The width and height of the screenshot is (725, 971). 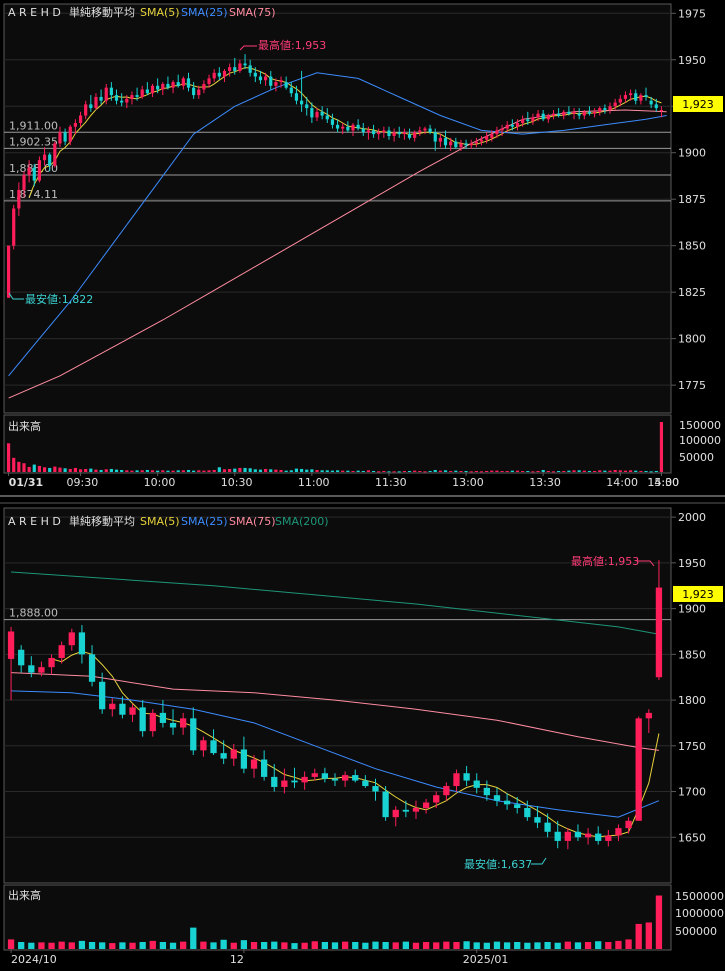 I want to click on daily-volume-bars, so click(x=335, y=922).